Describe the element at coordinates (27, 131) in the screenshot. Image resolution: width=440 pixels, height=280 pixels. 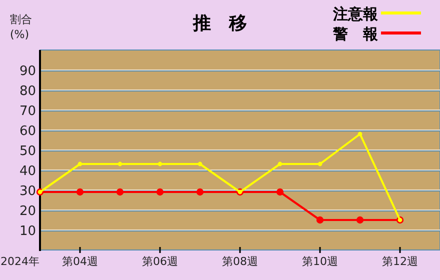
I see `y-tick-label: 60` at that location.